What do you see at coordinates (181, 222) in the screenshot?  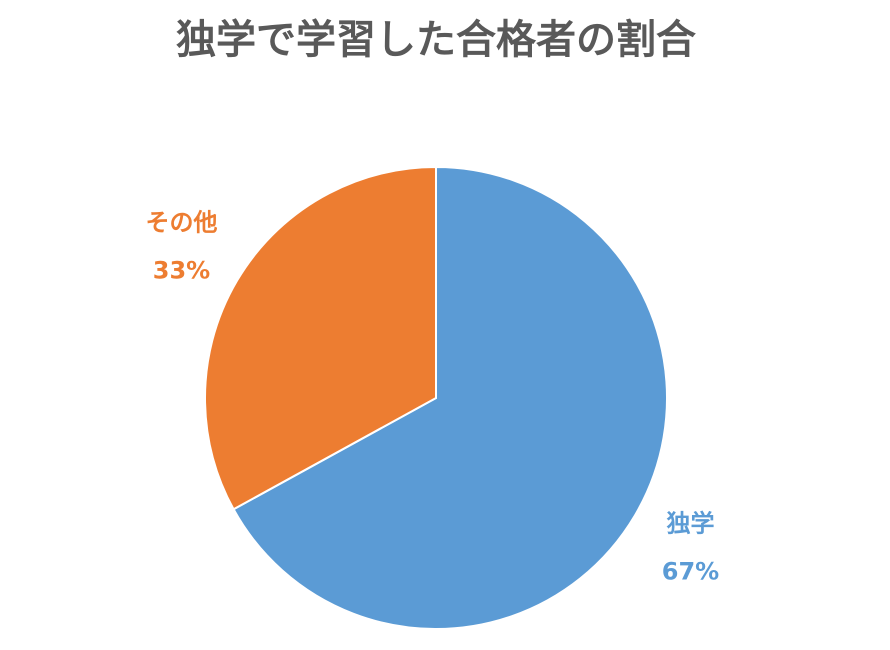 I see `slice-category-label: その他` at bounding box center [181, 222].